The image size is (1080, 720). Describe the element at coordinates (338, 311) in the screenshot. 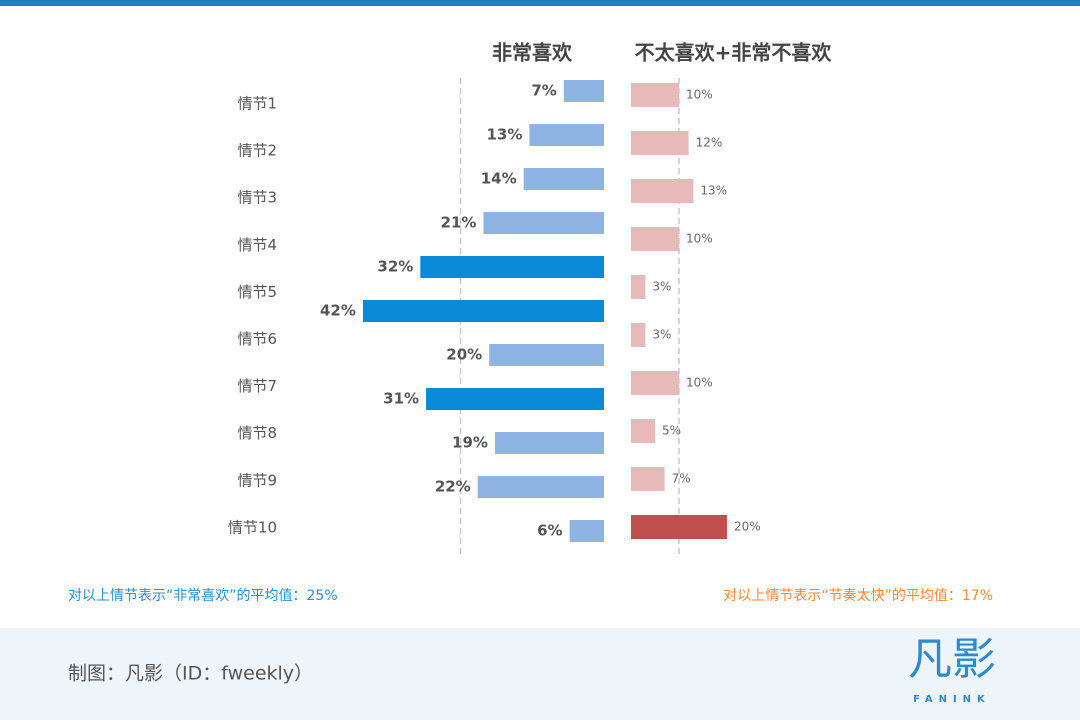

I see `value-label: 42%` at that location.